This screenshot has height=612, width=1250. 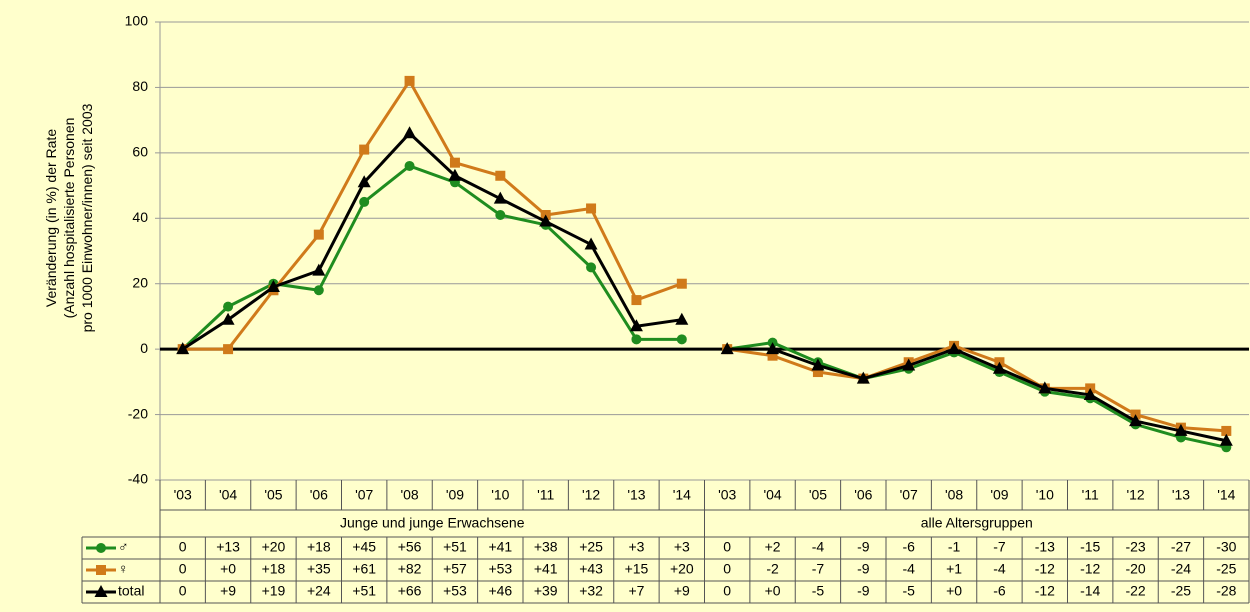 I want to click on x-tick-label: '05, so click(x=273, y=495).